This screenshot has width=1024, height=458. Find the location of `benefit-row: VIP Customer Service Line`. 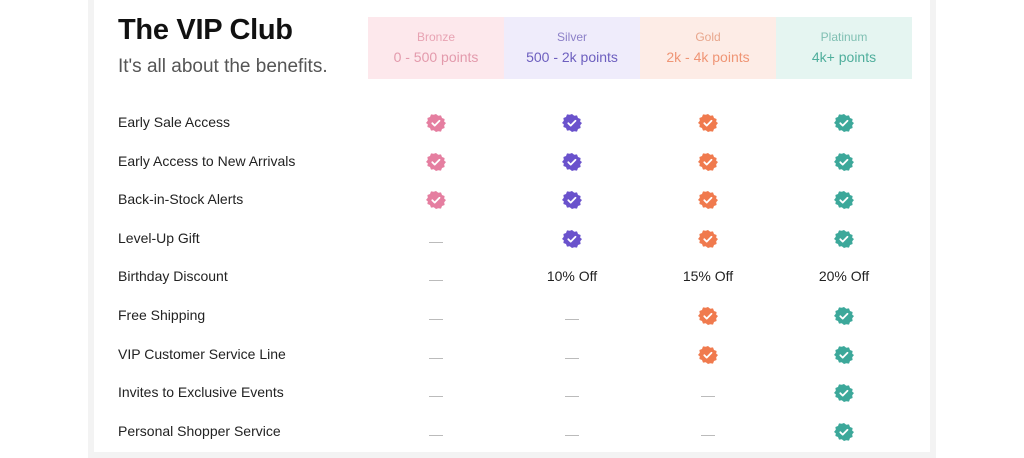

benefit-row: VIP Customer Service Line is located at coordinates (518, 355).